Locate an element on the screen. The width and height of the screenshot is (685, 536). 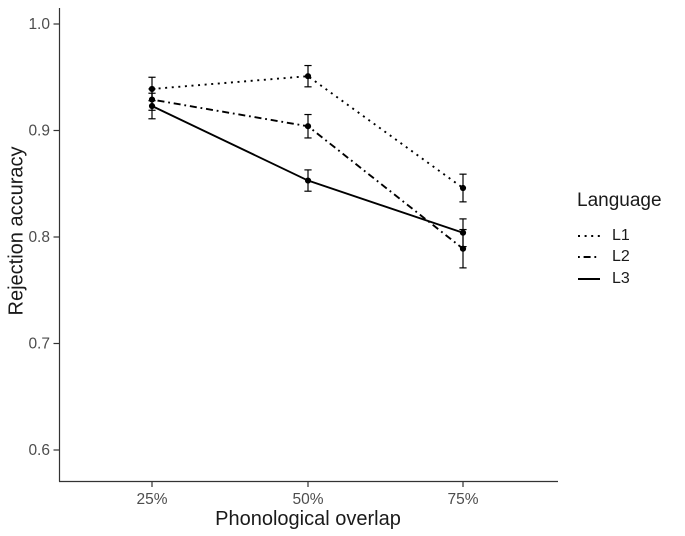
data-point-l3-25% is located at coordinates (152, 106).